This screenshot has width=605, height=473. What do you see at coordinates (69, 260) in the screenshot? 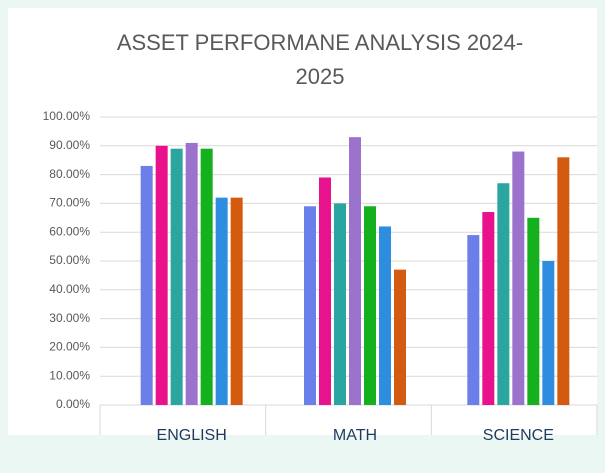
I see `y-tick-label: 50.00%` at bounding box center [69, 260].